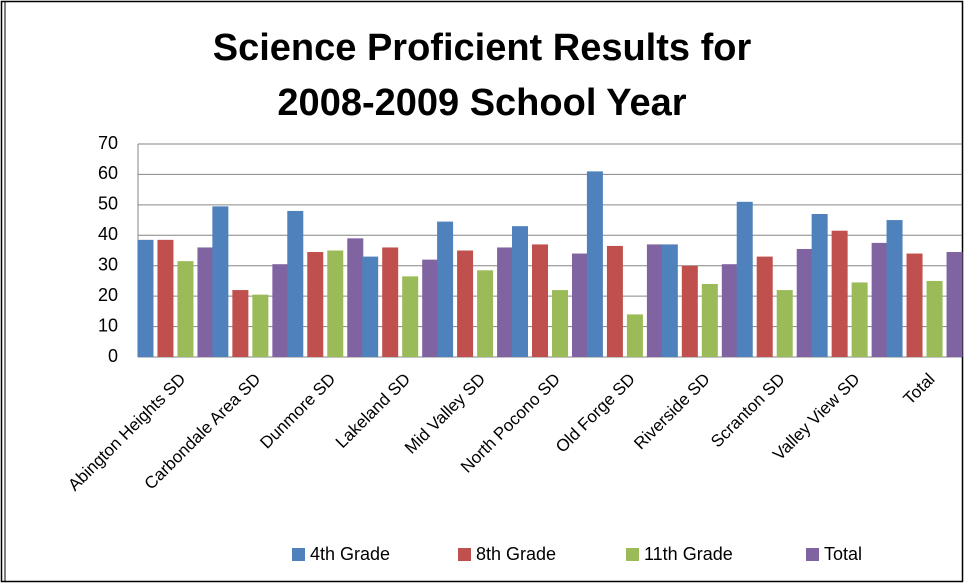 The width and height of the screenshot is (964, 583). What do you see at coordinates (113, 356) in the screenshot?
I see `y-tick-label: 0` at bounding box center [113, 356].